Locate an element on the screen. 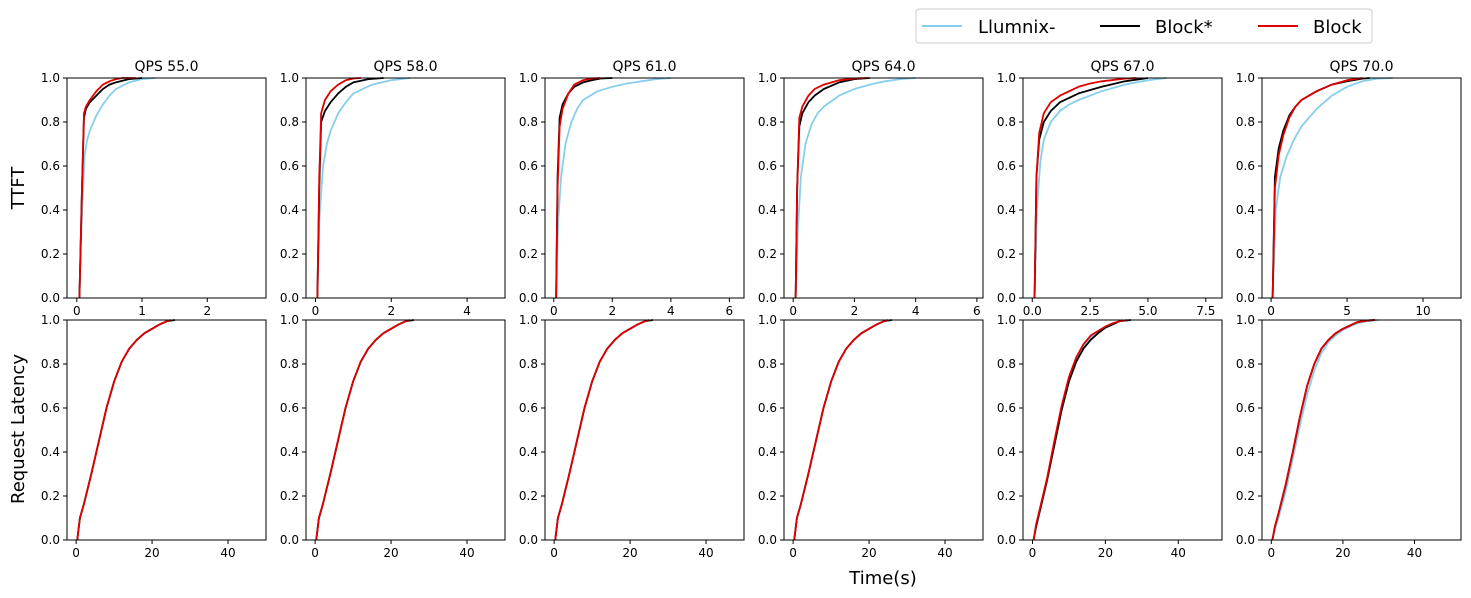  x-tick-label: 1 is located at coordinates (142, 311).